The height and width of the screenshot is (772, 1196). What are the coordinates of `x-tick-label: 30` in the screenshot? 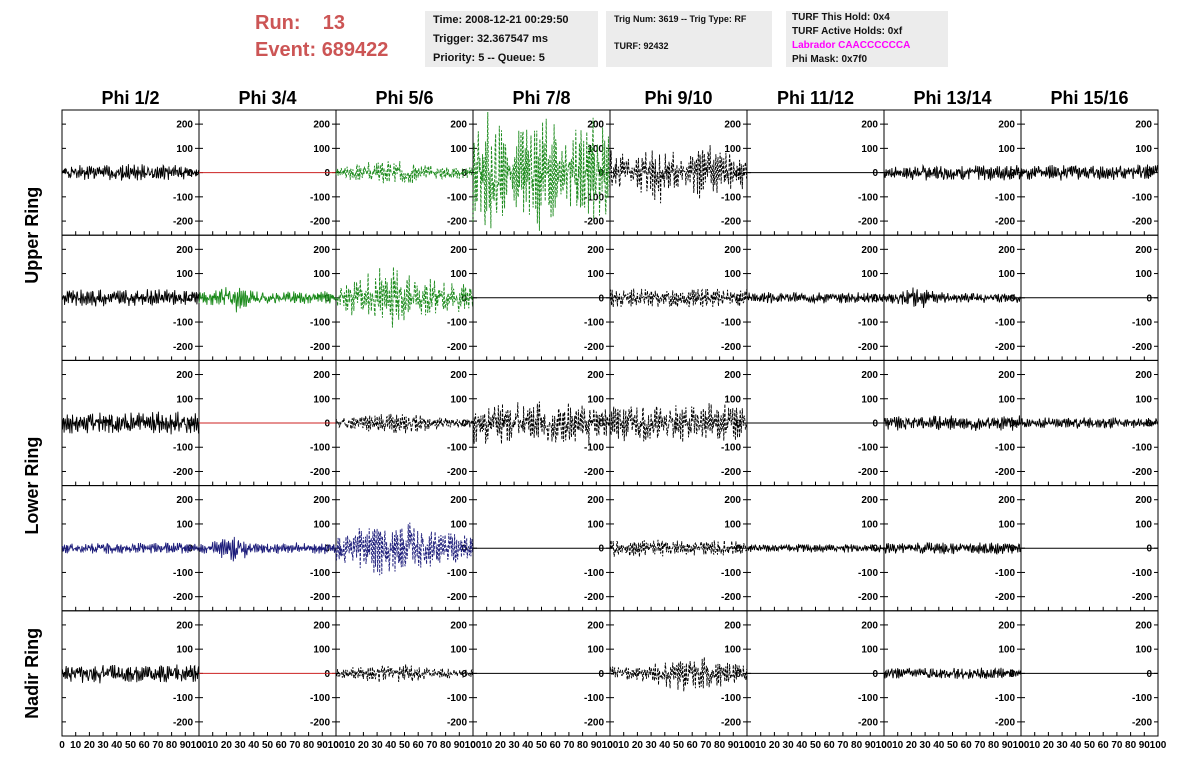 It's located at (241, 745).